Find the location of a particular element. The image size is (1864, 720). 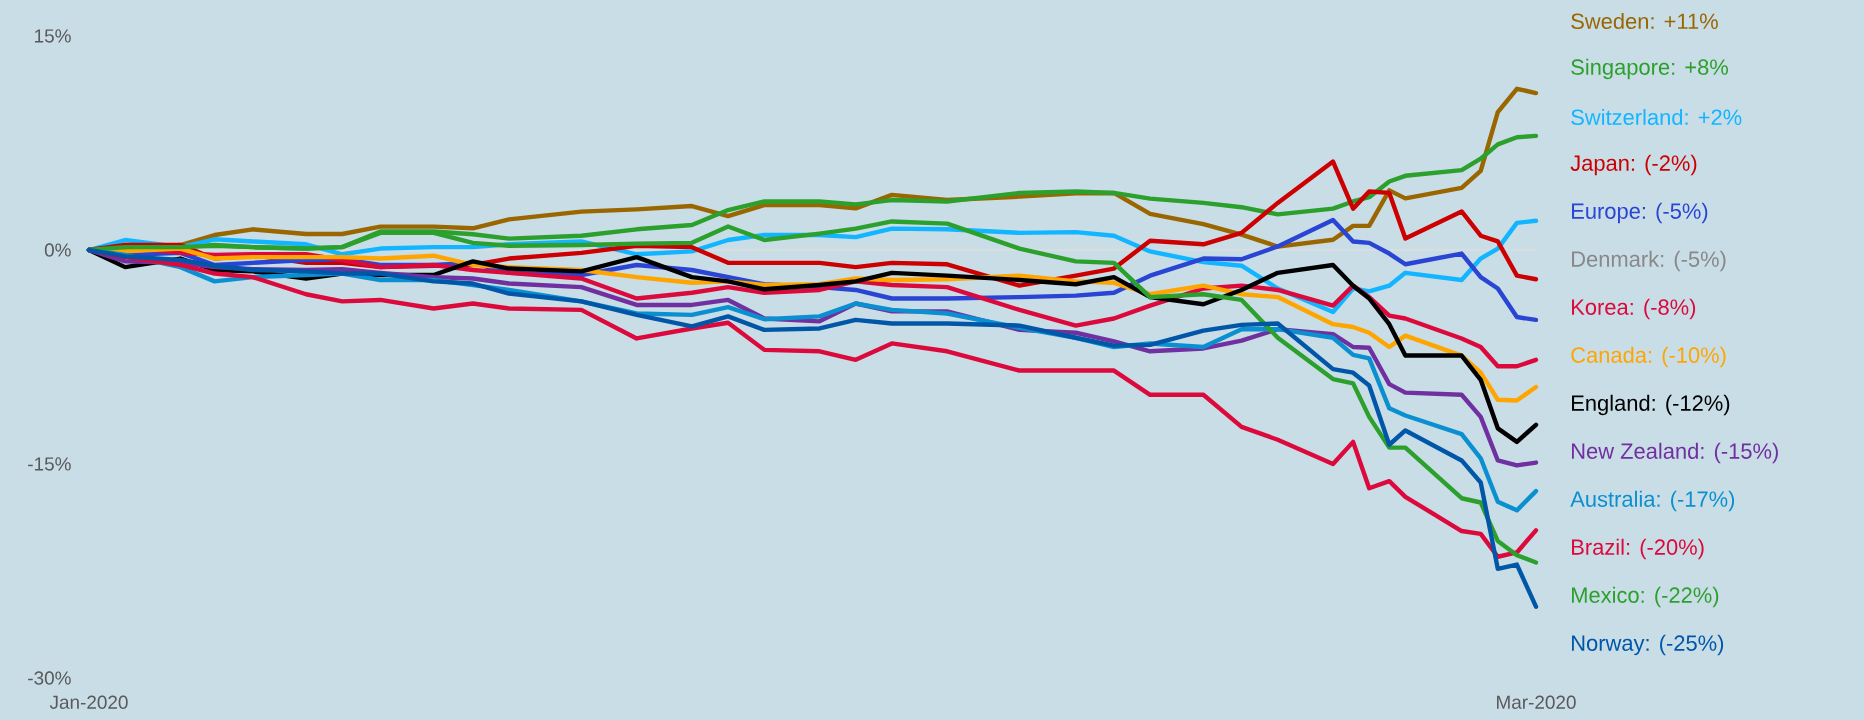

y-tick-label: -30% is located at coordinates (49, 678).